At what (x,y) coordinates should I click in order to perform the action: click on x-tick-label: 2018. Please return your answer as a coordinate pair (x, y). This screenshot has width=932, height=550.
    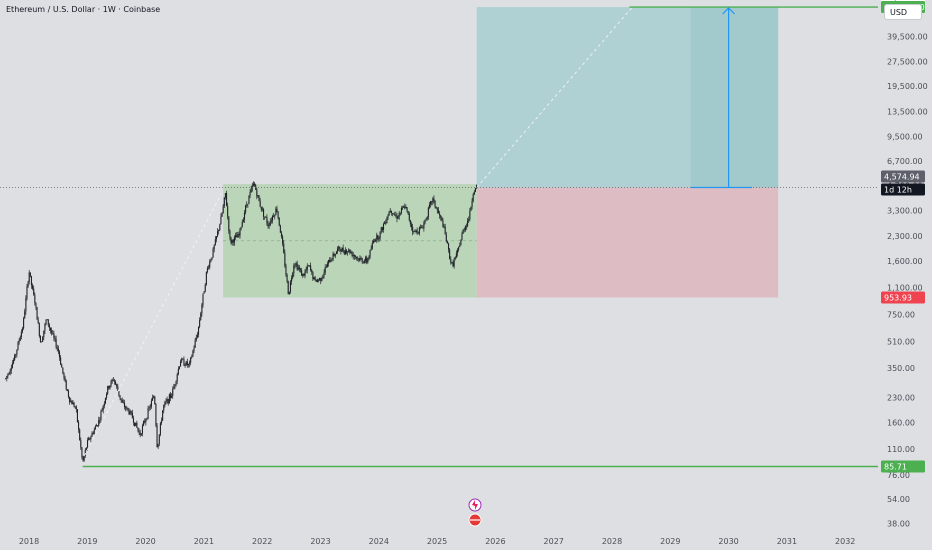
    Looking at the image, I should click on (29, 541).